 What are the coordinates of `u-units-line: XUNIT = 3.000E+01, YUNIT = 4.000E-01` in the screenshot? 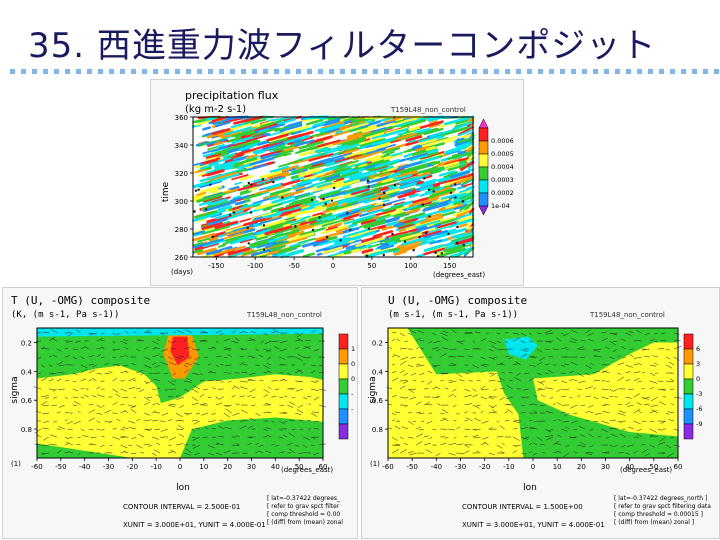 It's located at (533, 525).